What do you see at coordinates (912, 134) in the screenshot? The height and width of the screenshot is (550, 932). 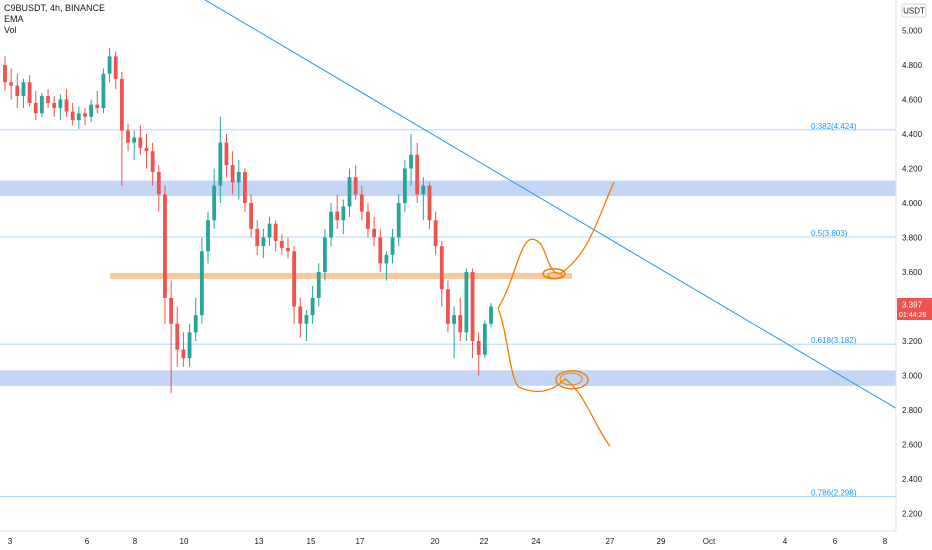 I see `price-tick: 4.400` at bounding box center [912, 134].